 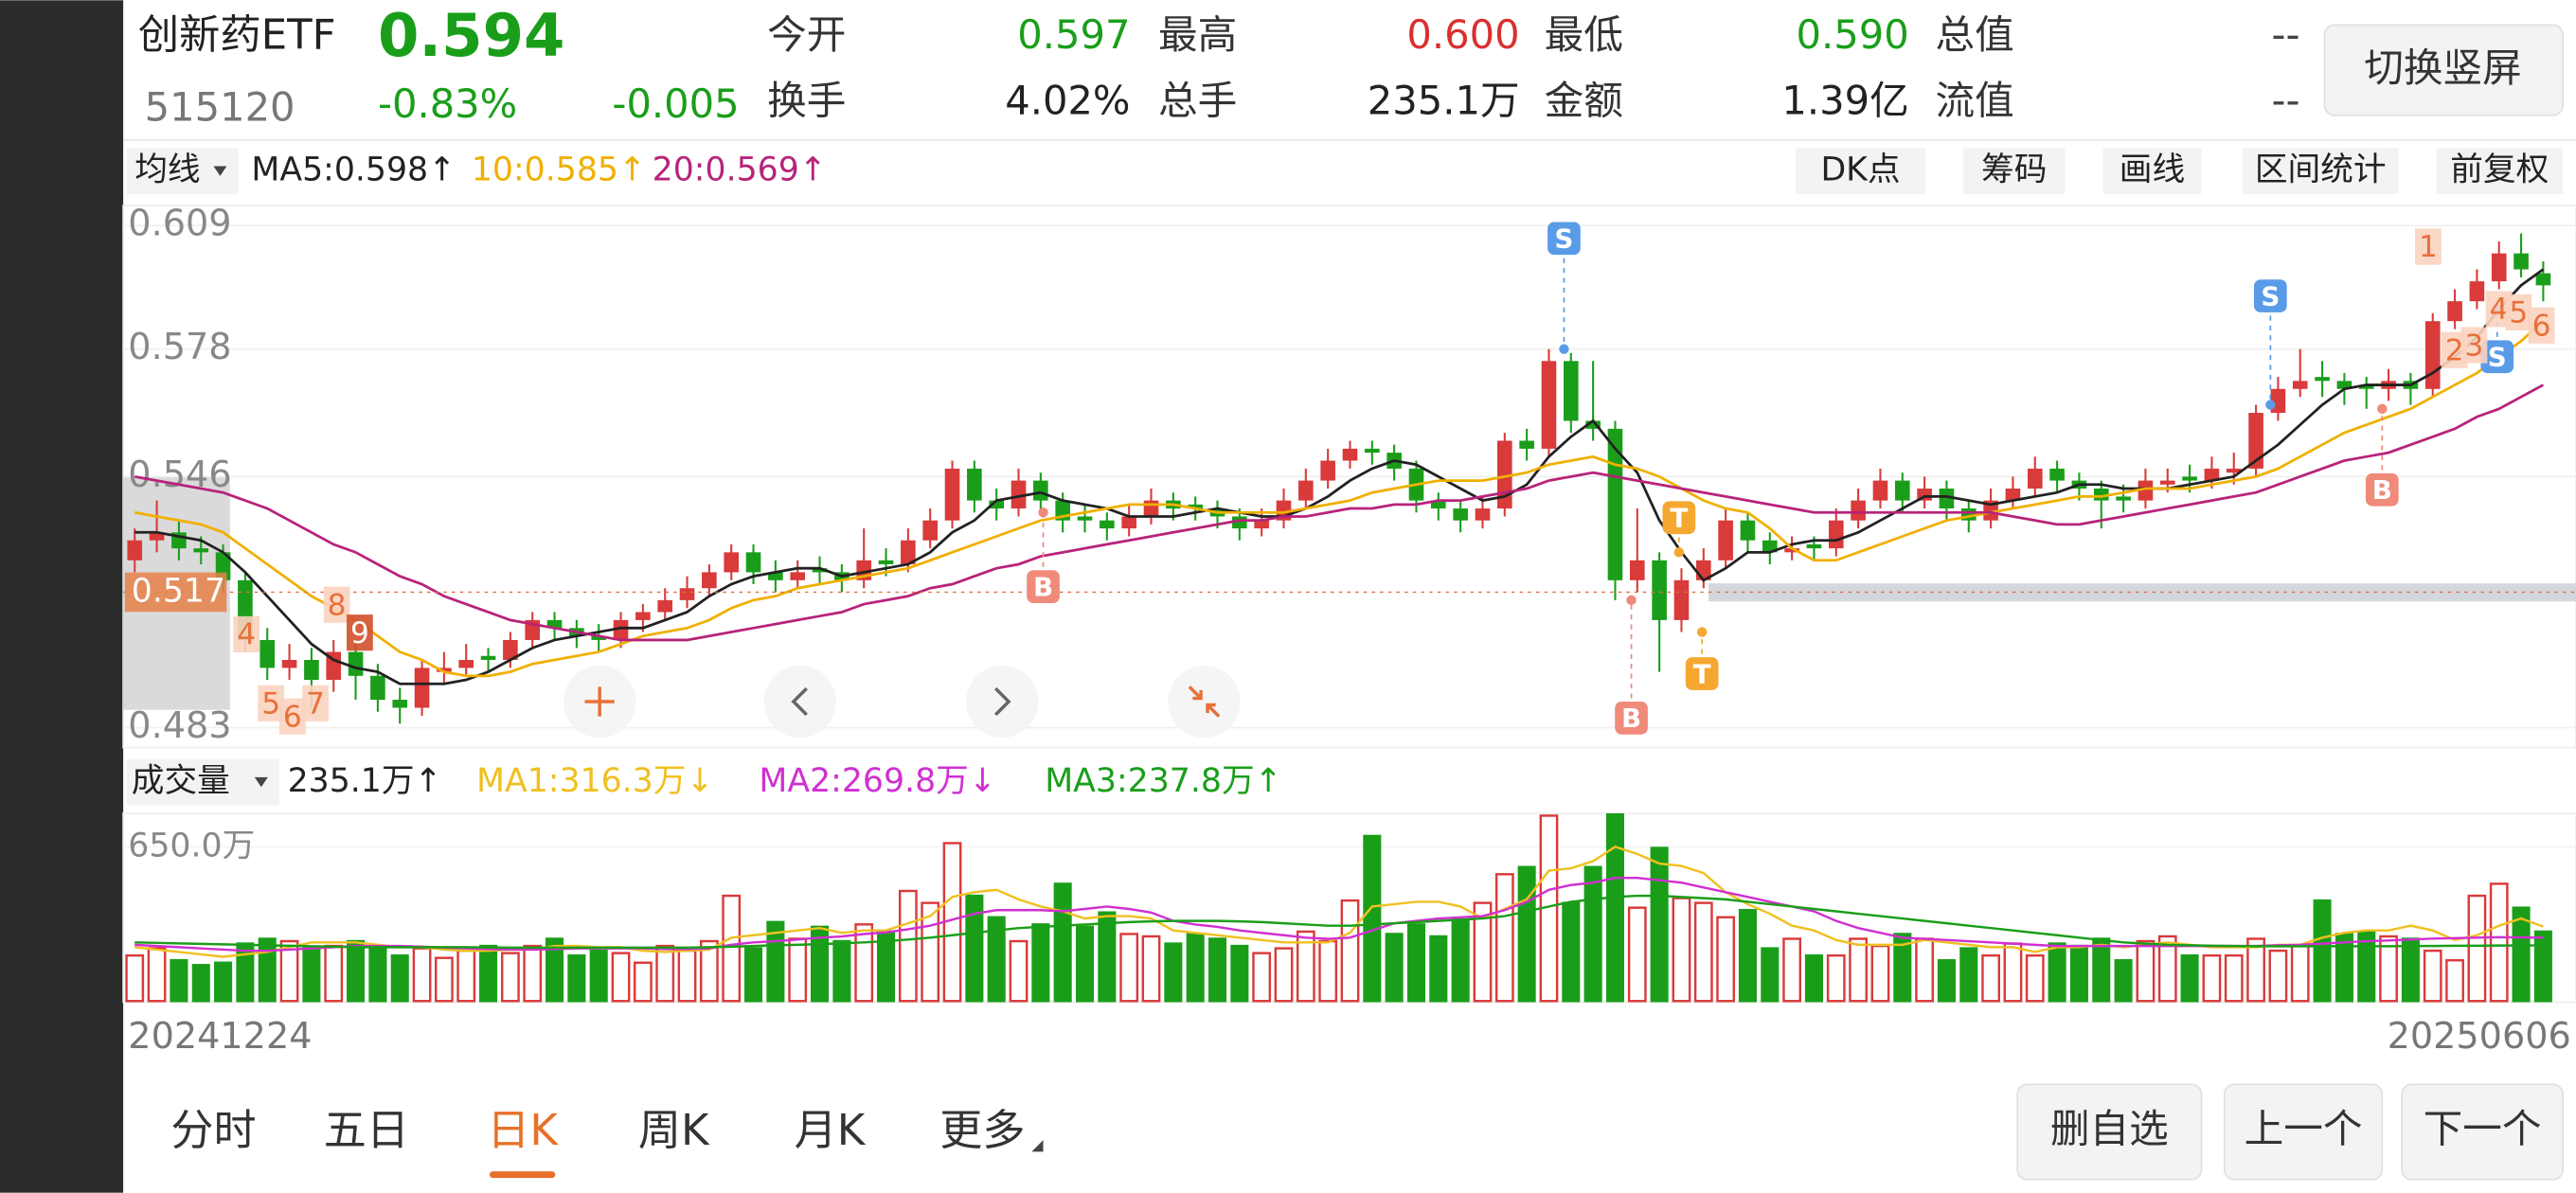 I want to click on ma-legend: 20:0.569↑, so click(x=740, y=170).